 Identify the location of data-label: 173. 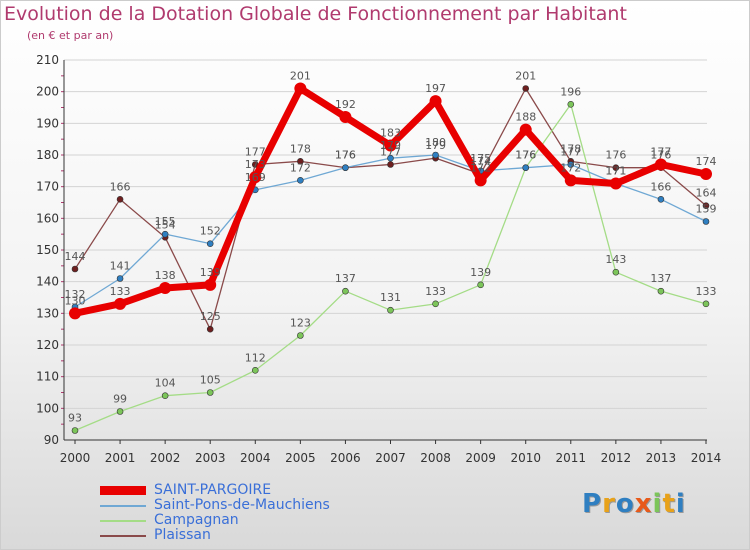
(255, 164).